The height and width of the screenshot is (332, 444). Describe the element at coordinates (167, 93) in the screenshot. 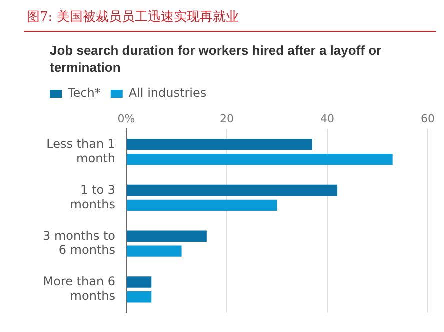

I see `legend-label: All industries` at that location.